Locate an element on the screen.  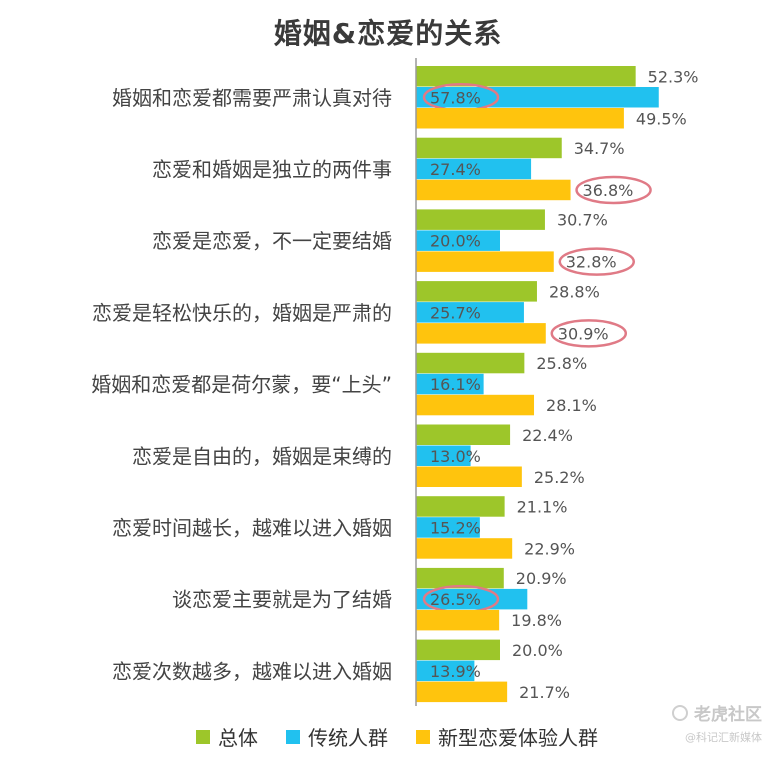
legend-item-traditional: 传统人群 is located at coordinates (337, 736).